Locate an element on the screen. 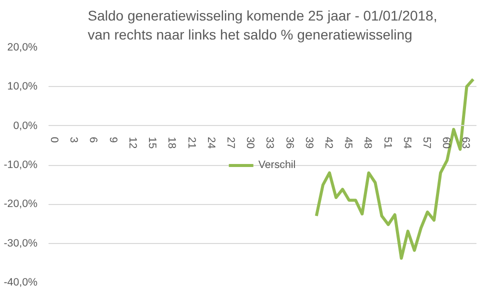 This screenshot has width=486, height=290. legend-label: Verschil is located at coordinates (277, 164).